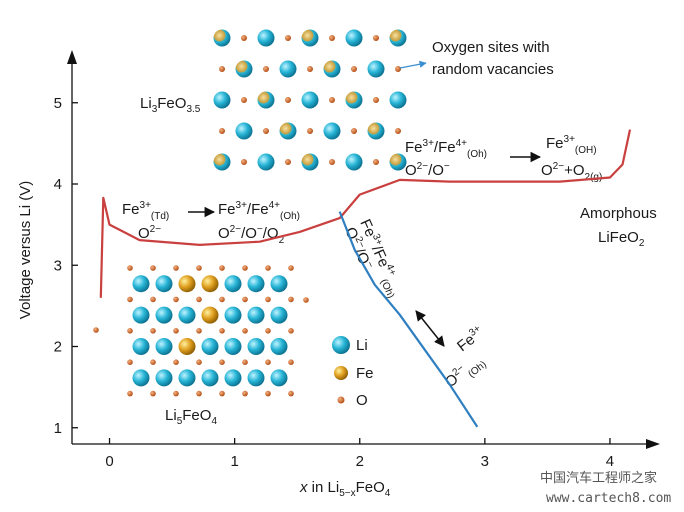 This screenshot has height=512, width=684. What do you see at coordinates (413, 64) in the screenshot?
I see `note-arrow` at bounding box center [413, 64].